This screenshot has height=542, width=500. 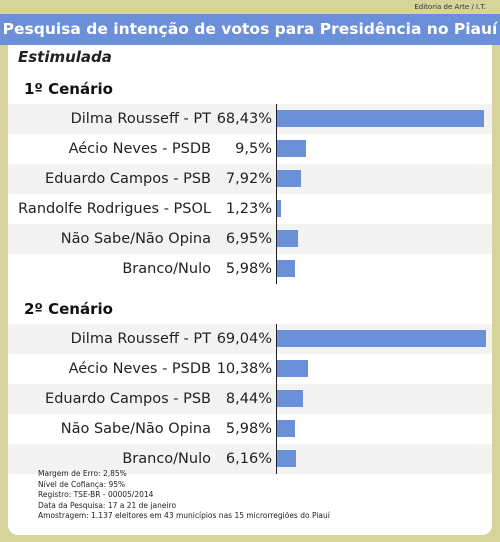 I want to click on bar-row: Branco/Nulo 5,98%, so click(x=250, y=269).